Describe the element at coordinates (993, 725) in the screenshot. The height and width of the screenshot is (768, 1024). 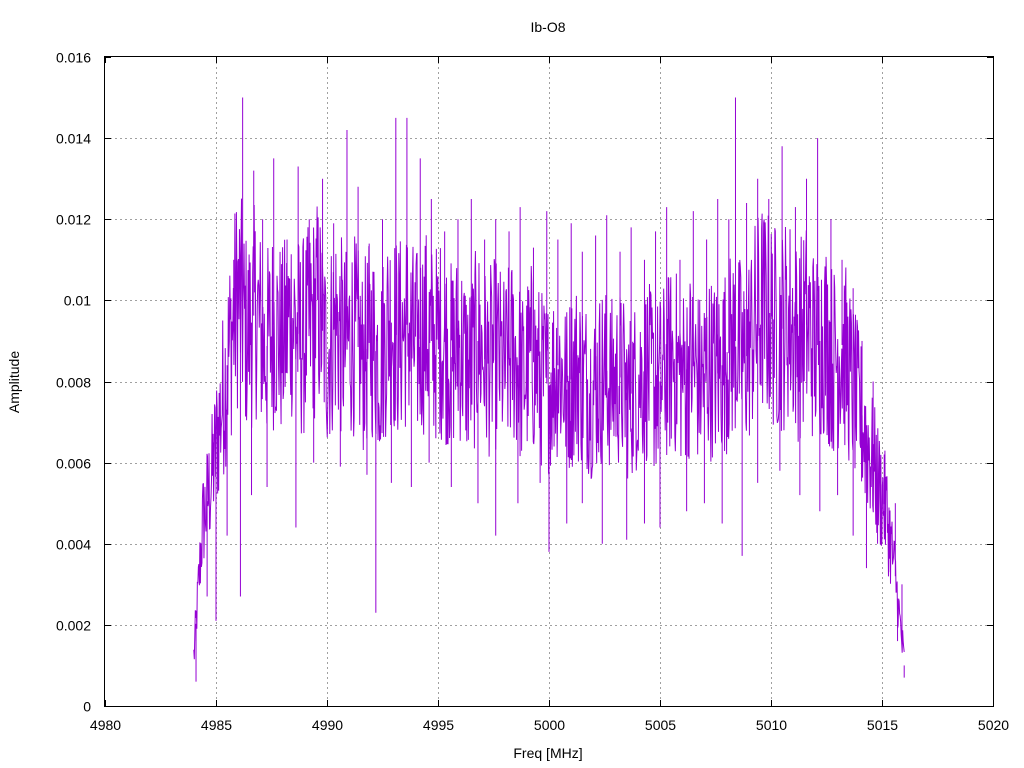
I see `x-tick-label: 5020` at that location.